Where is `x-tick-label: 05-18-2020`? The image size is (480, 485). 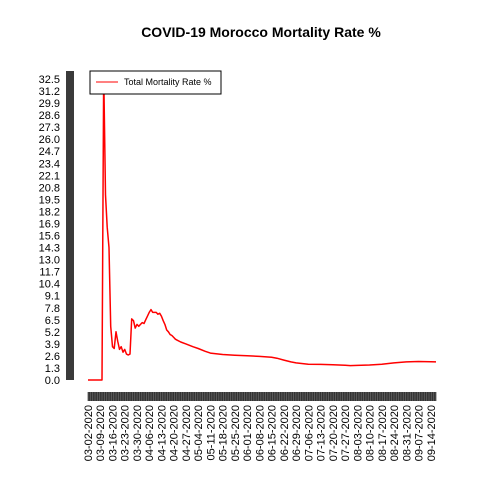
x-tick-label: 05-18-2020 is located at coordinates (224, 433).